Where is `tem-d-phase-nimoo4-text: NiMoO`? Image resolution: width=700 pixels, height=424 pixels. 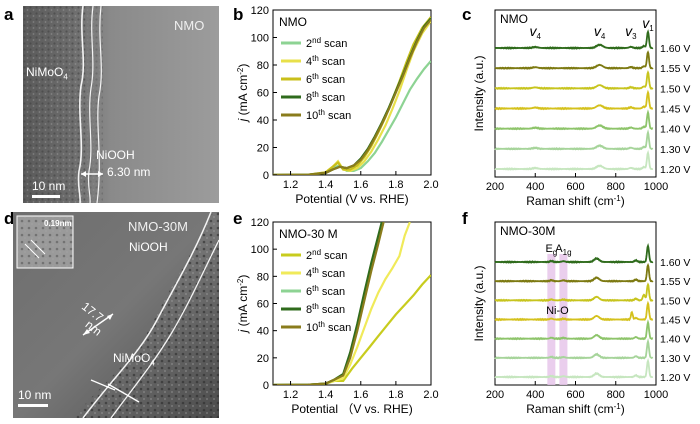 tem-d-phase-nimoo4-text: NiMoO is located at coordinates (132, 358).